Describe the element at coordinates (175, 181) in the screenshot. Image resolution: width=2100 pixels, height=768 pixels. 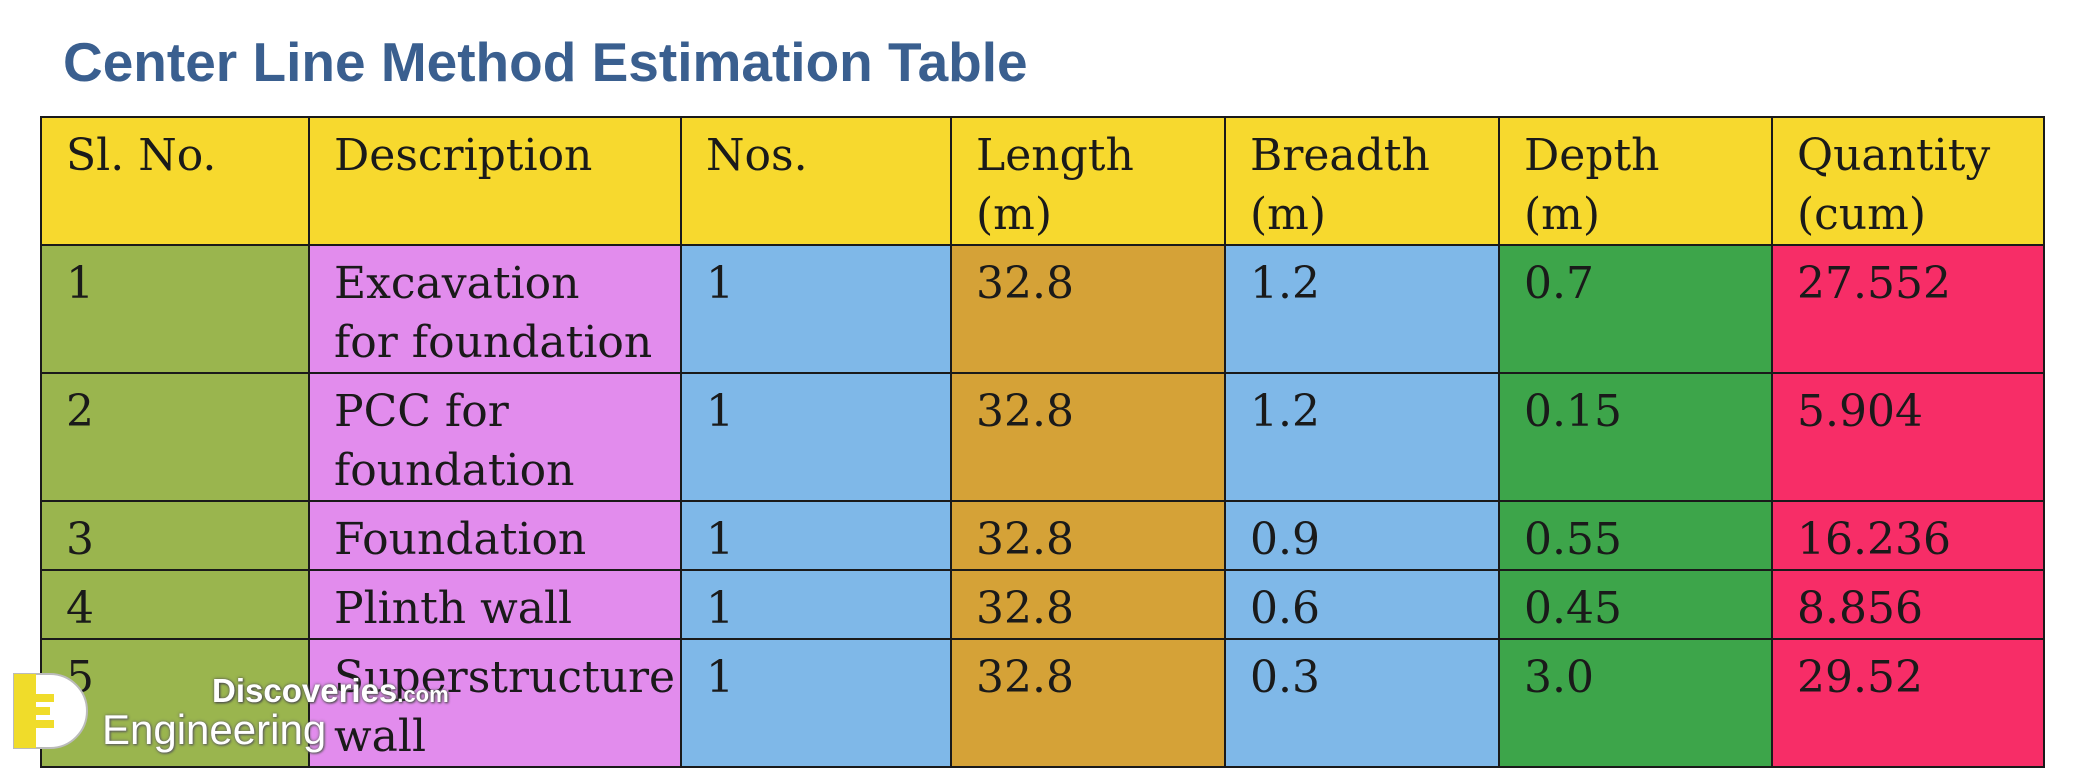
I see `header-sl-no: Sl. No.` at that location.